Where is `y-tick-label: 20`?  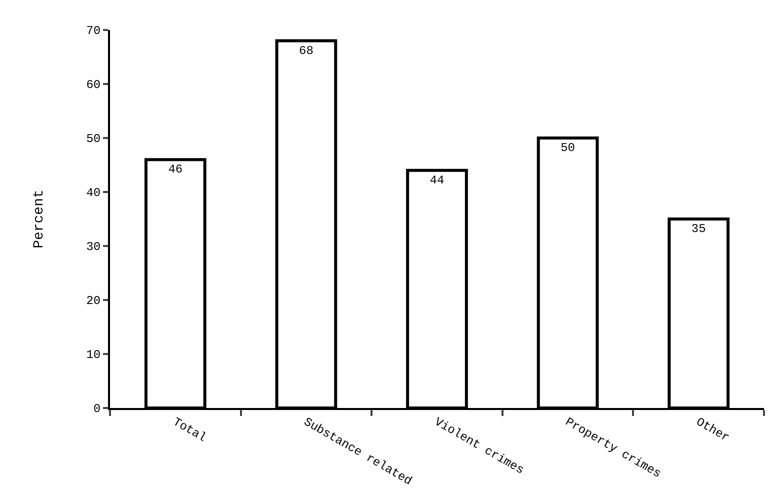
y-tick-label: 20 is located at coordinates (93, 301).